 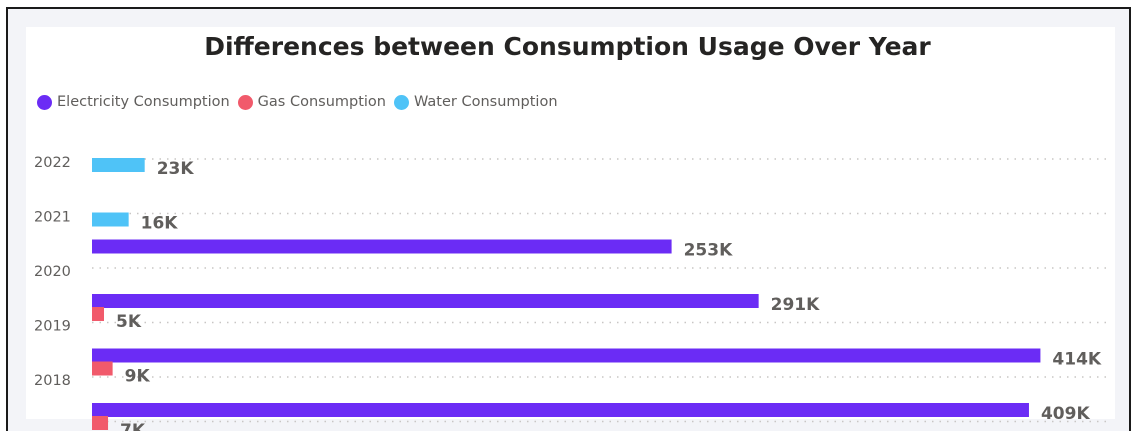 I want to click on data-label: 23K, so click(x=176, y=169).